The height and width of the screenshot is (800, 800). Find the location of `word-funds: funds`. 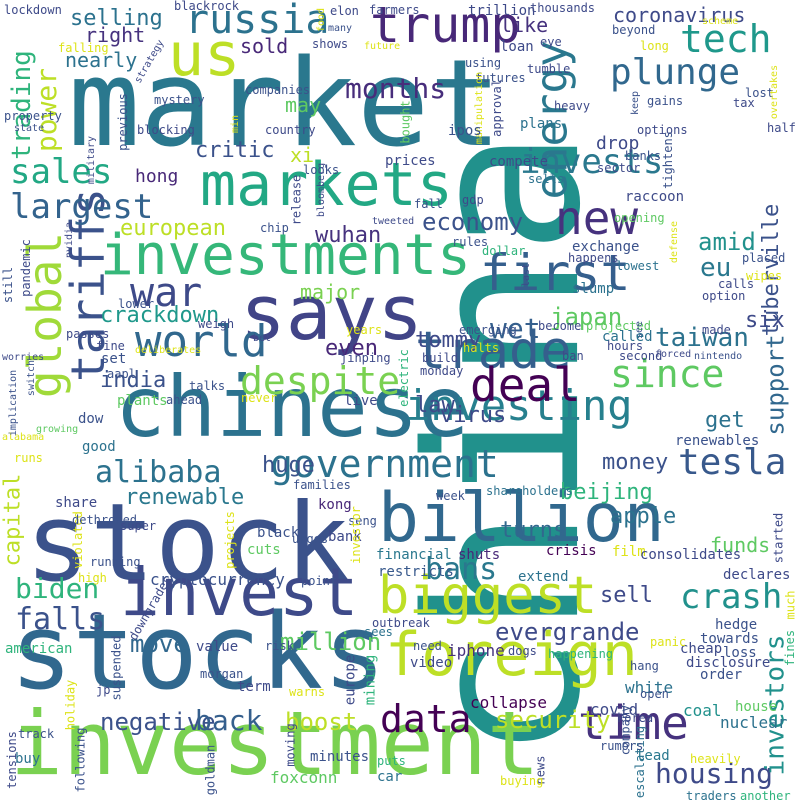

word-funds: funds is located at coordinates (740, 545).